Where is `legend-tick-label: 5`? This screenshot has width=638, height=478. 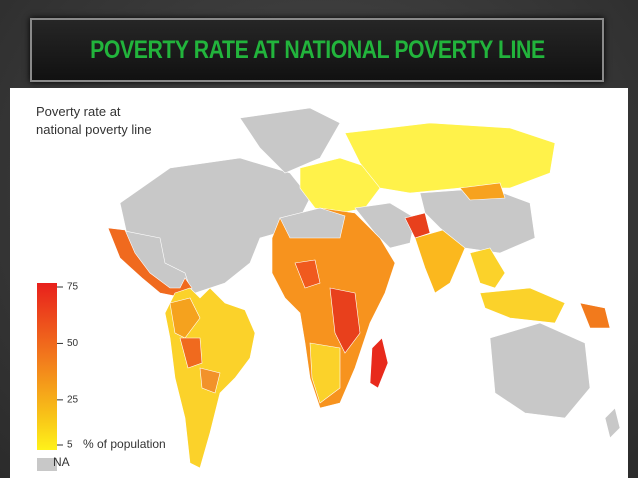
legend-tick-label: 5 is located at coordinates (70, 445).